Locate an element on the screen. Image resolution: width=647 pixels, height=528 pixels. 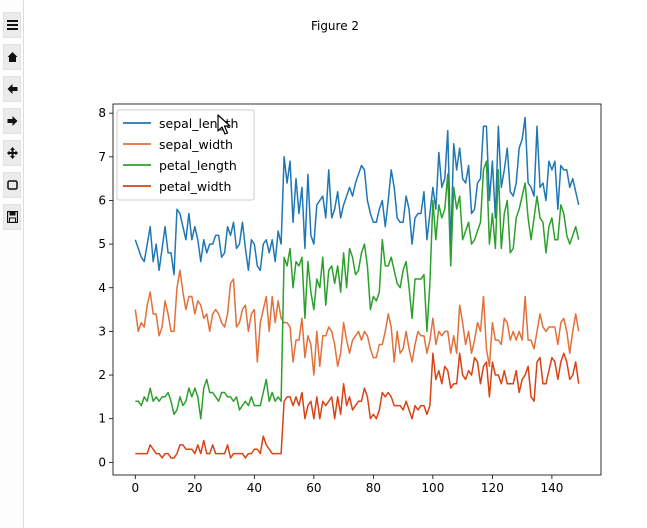
menu-button is located at coordinates (12, 25).